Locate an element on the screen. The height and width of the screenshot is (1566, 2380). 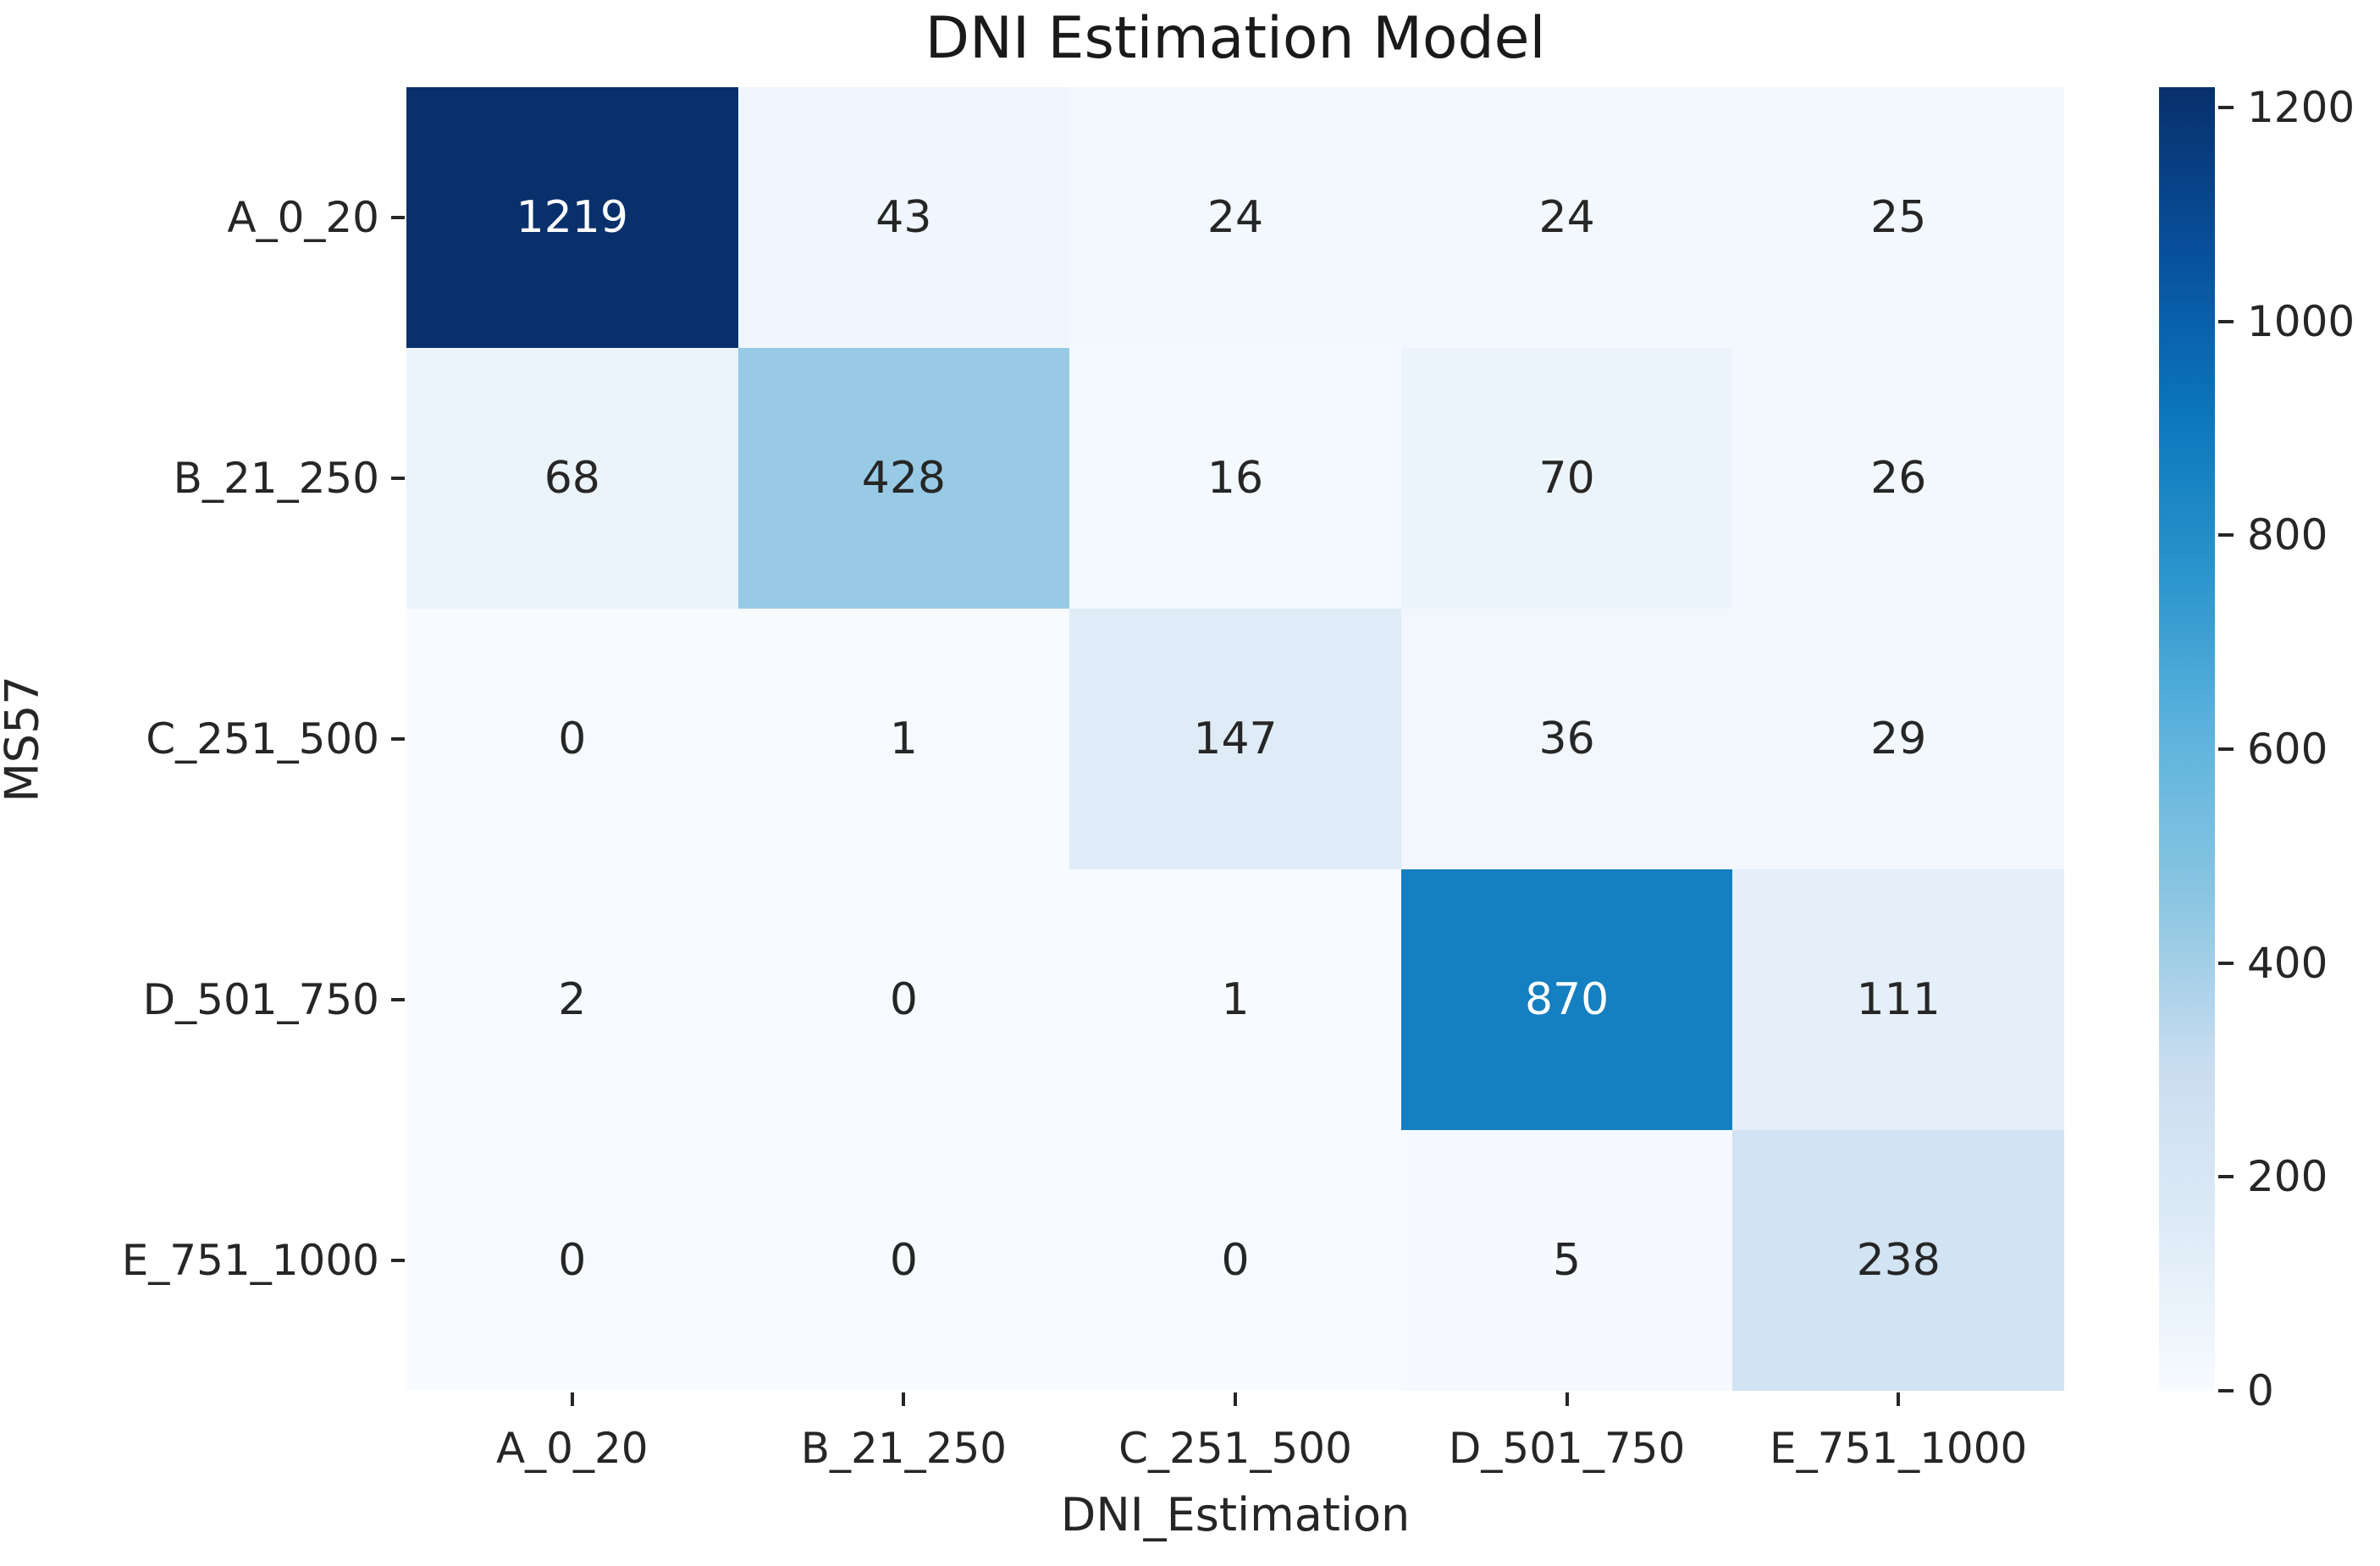
heatmap-cell: 147 is located at coordinates (1235, 739).